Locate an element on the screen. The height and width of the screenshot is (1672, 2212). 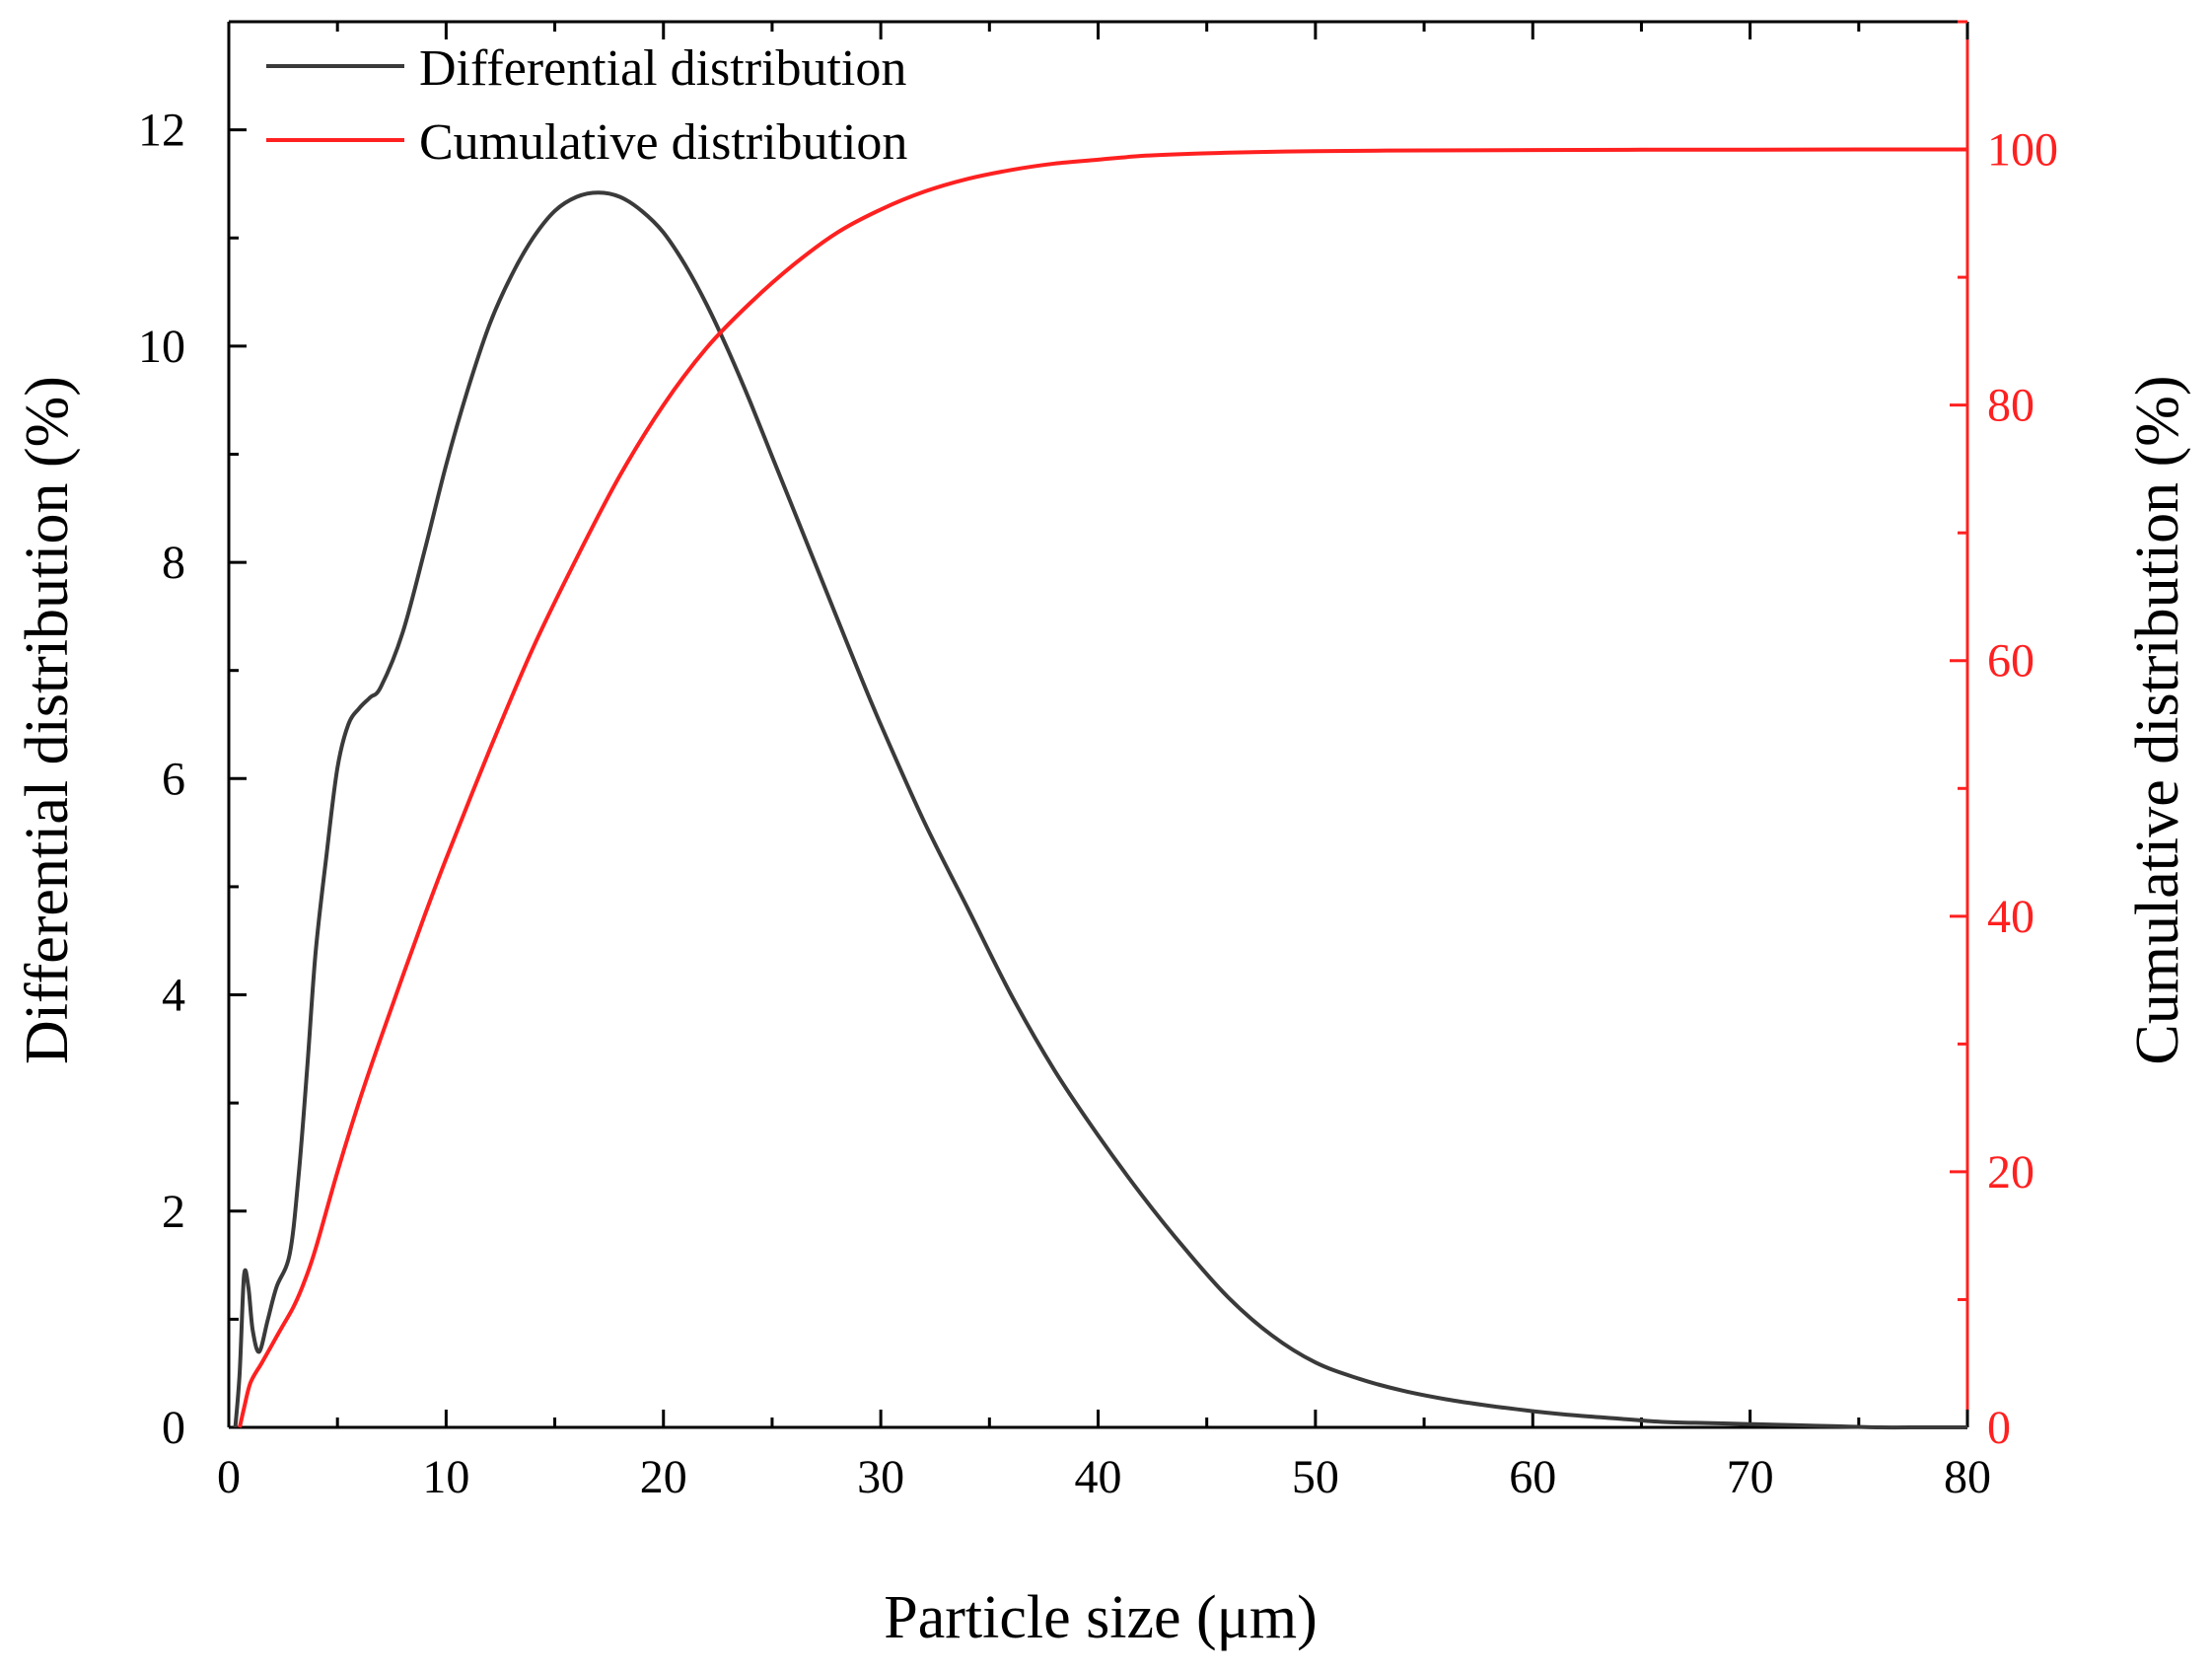
legend-label-differential: Differential distribution is located at coordinates (662, 68).